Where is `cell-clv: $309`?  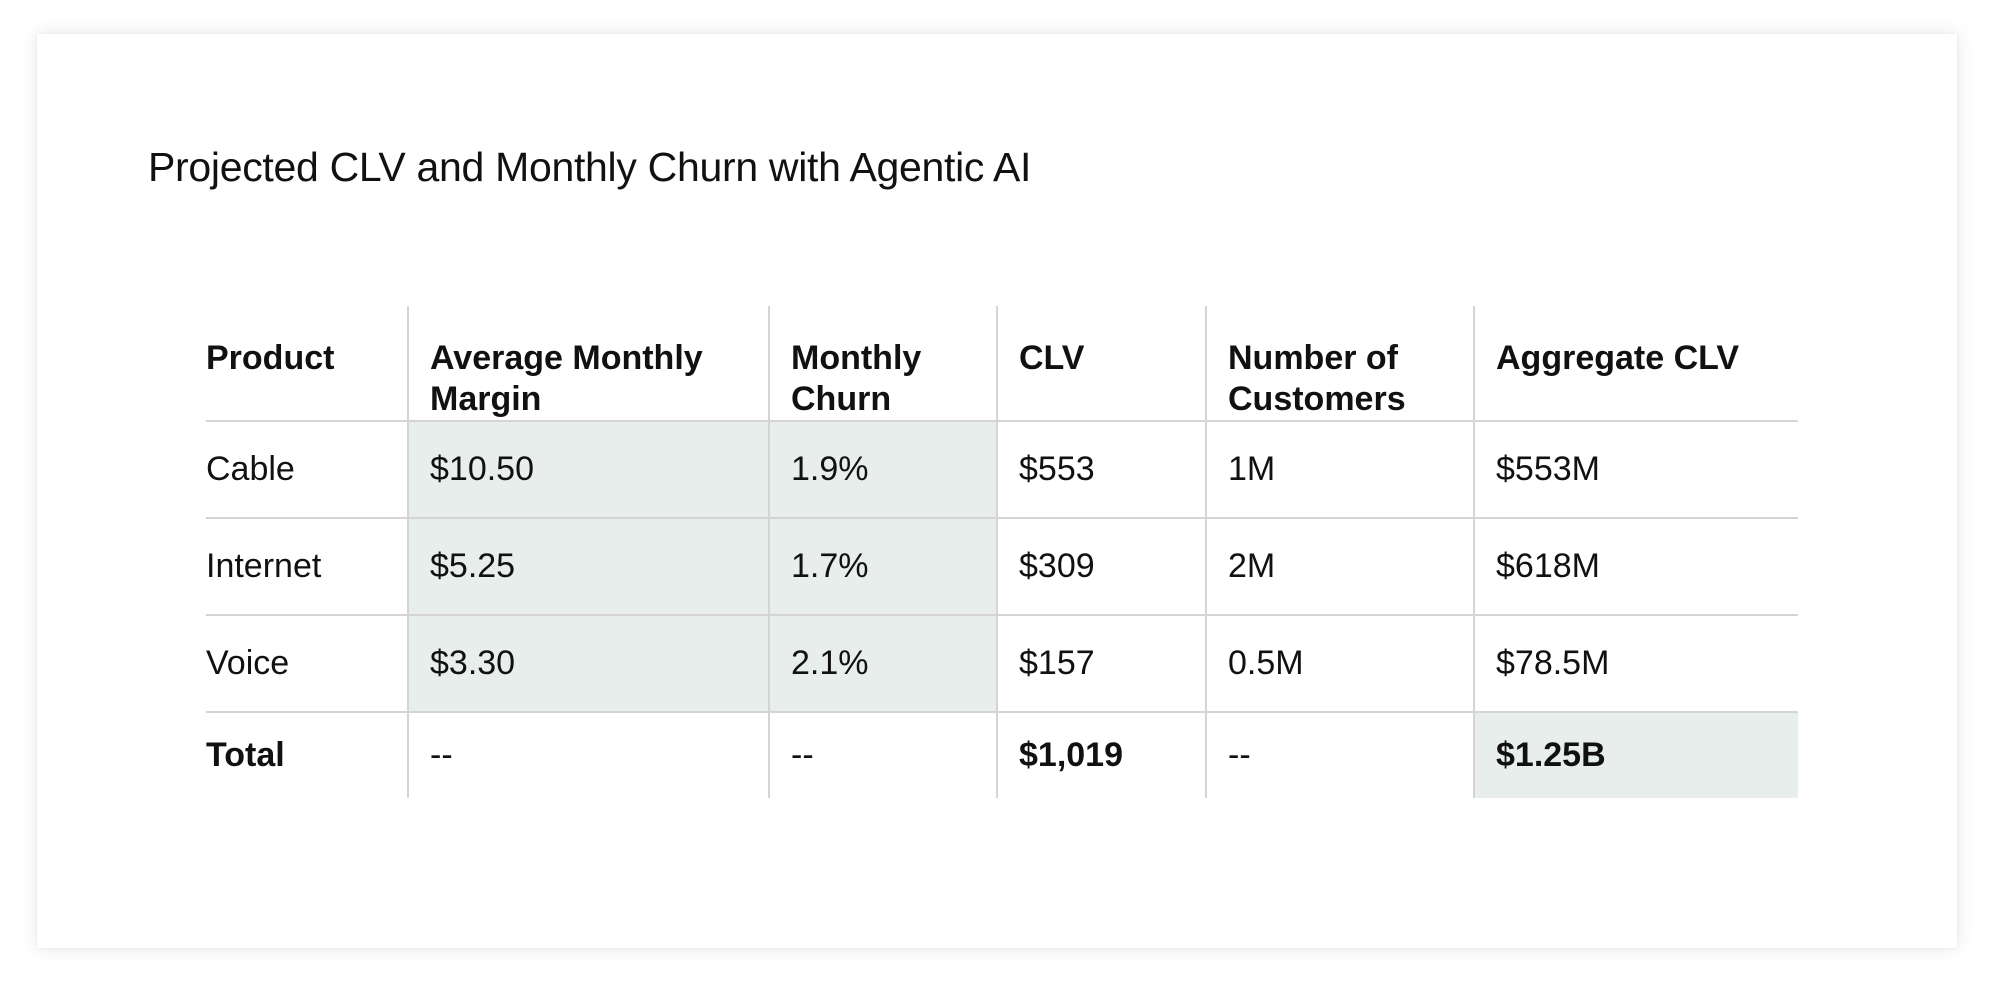 cell-clv: $309 is located at coordinates (1101, 567).